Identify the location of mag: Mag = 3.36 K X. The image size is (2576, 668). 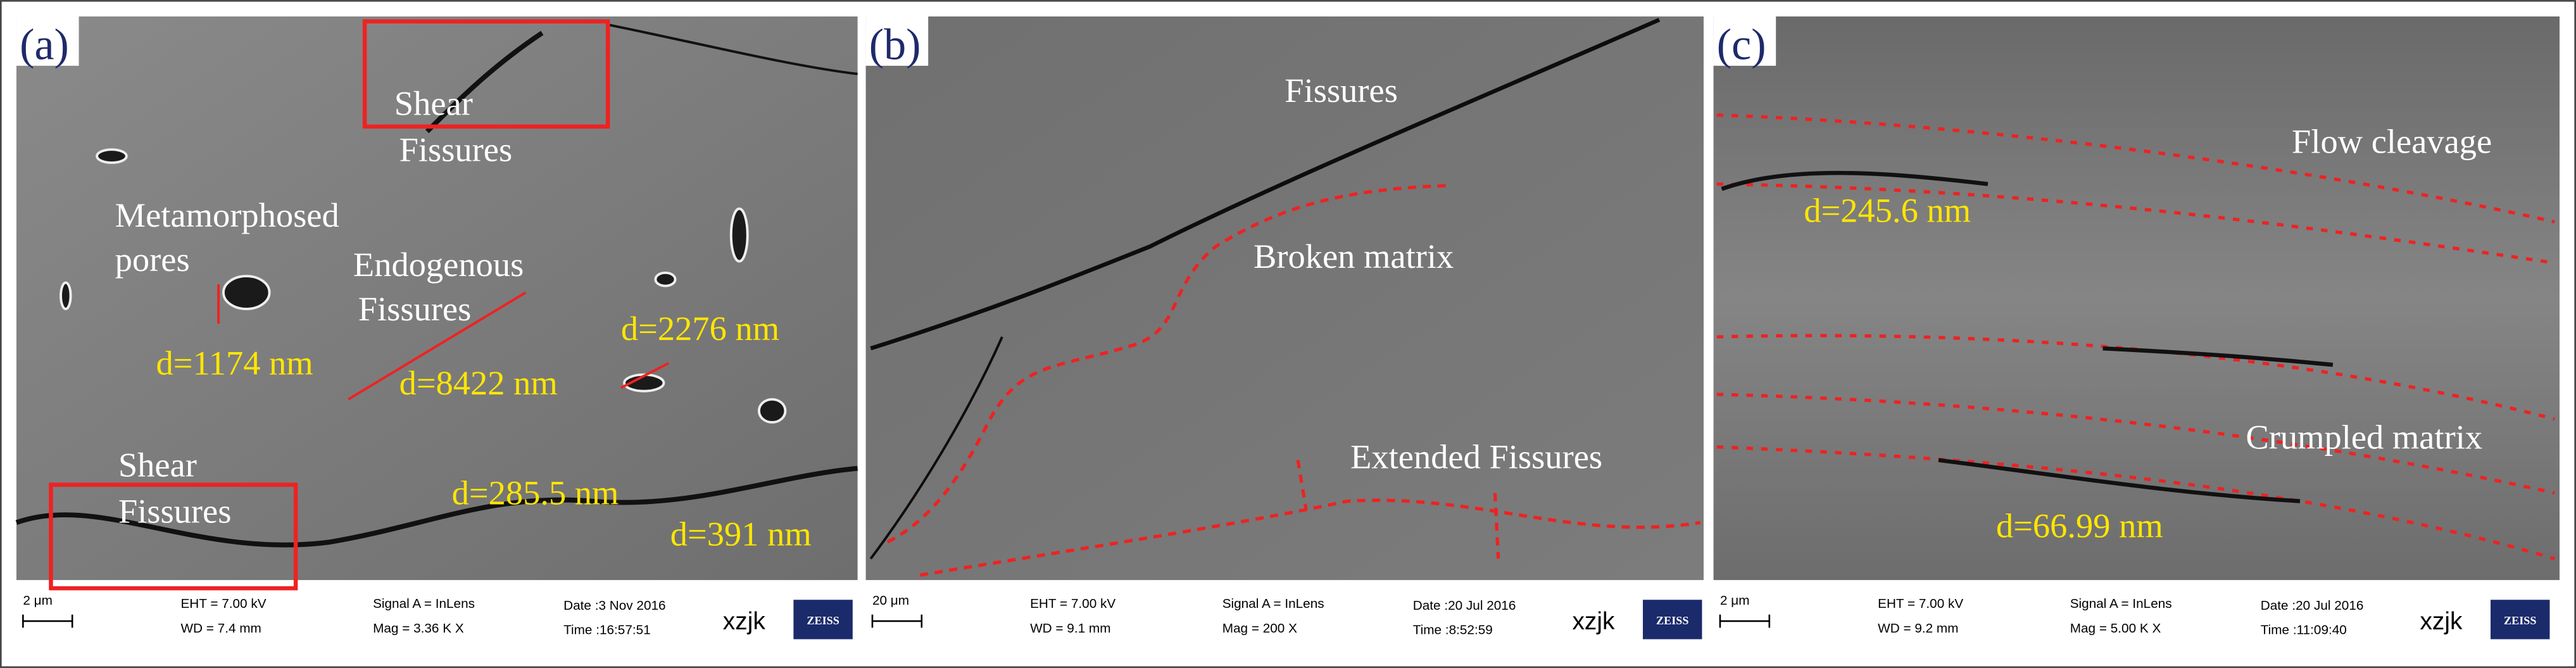
(418, 628).